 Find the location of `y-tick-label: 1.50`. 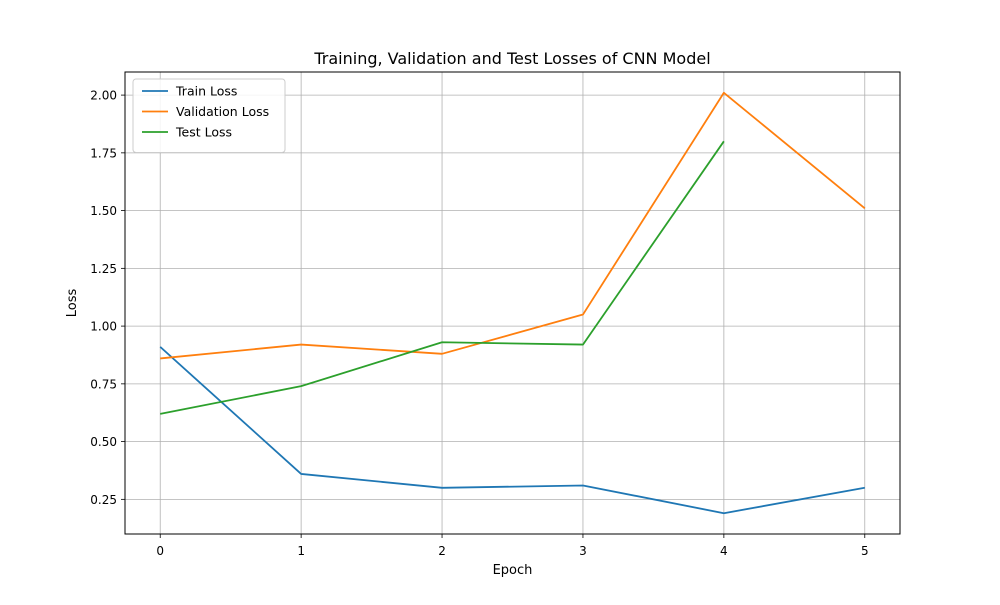

y-tick-label: 1.50 is located at coordinates (103, 211).